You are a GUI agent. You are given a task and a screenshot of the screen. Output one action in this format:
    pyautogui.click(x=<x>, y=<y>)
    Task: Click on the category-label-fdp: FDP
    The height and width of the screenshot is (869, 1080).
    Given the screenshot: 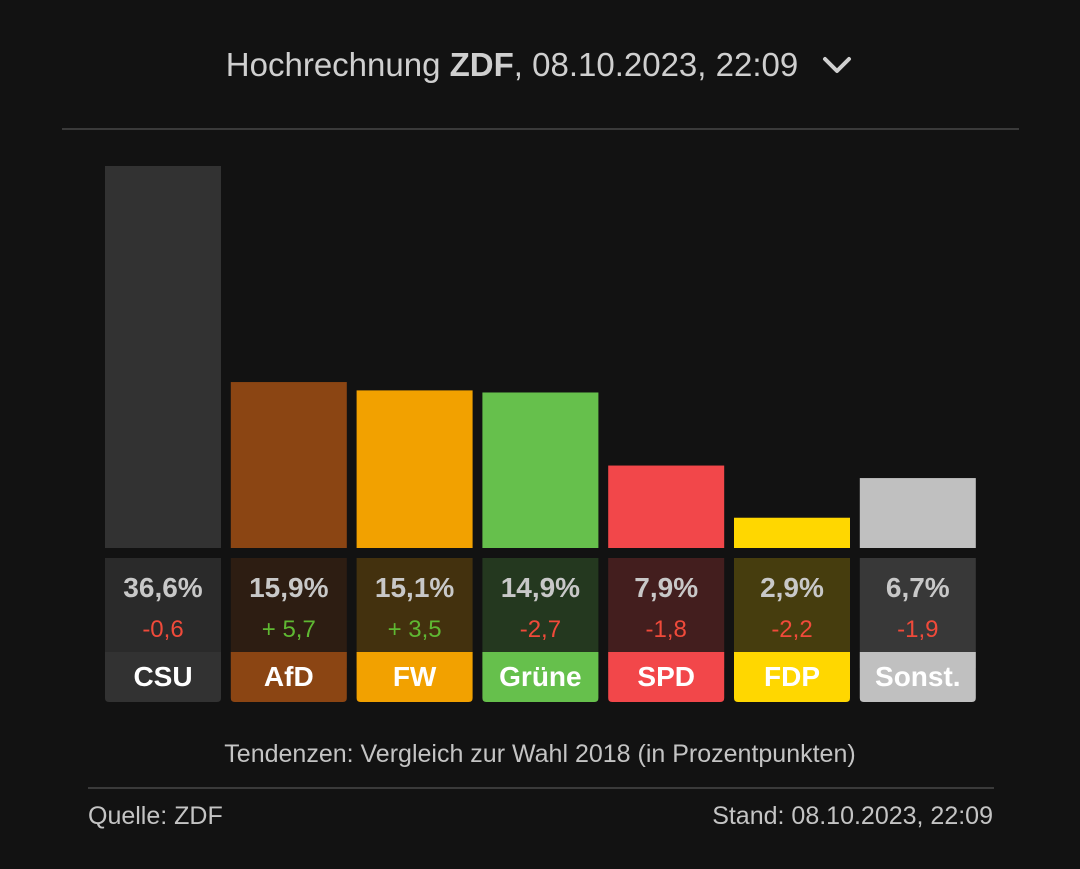 What is the action you would take?
    pyautogui.click(x=792, y=676)
    